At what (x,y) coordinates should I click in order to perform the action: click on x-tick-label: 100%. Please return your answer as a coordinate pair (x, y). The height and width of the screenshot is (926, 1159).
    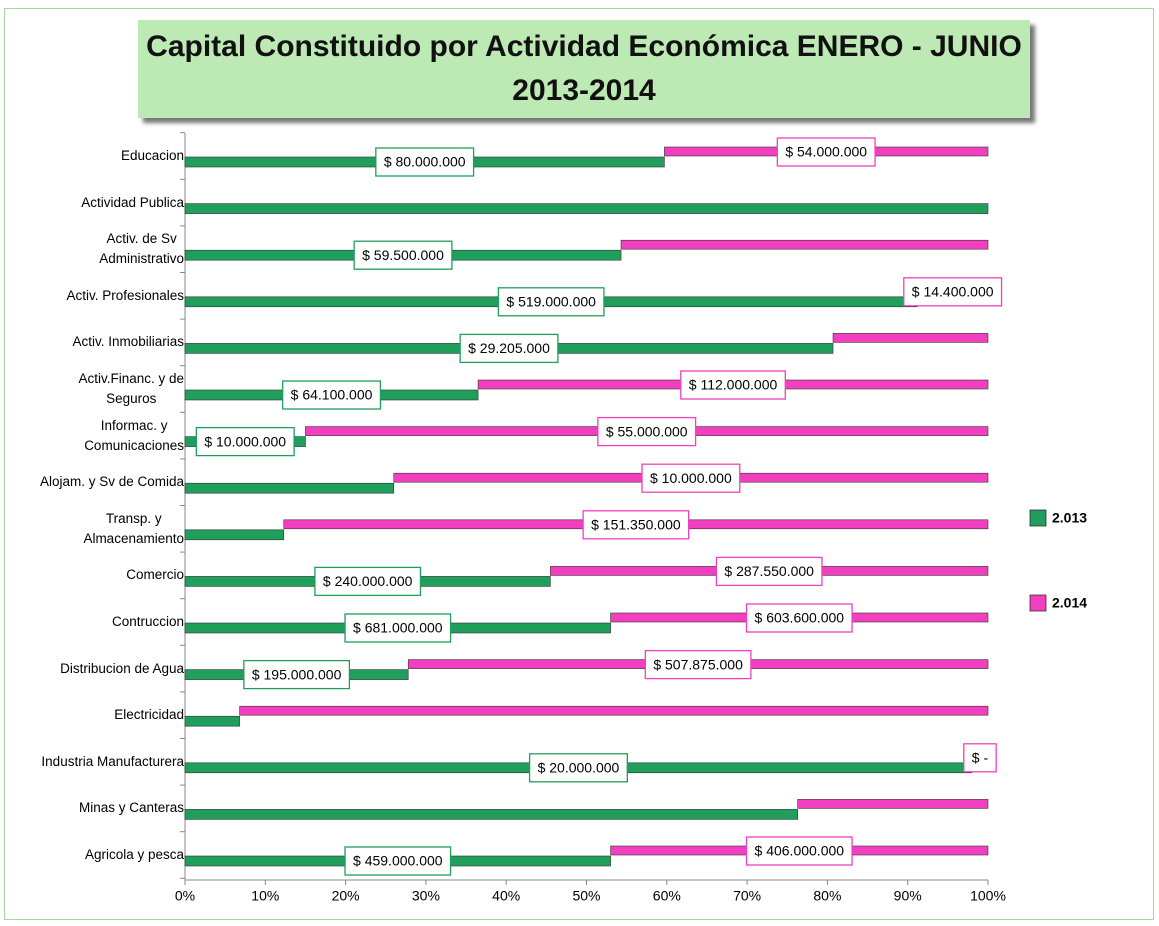
    Looking at the image, I should click on (988, 896).